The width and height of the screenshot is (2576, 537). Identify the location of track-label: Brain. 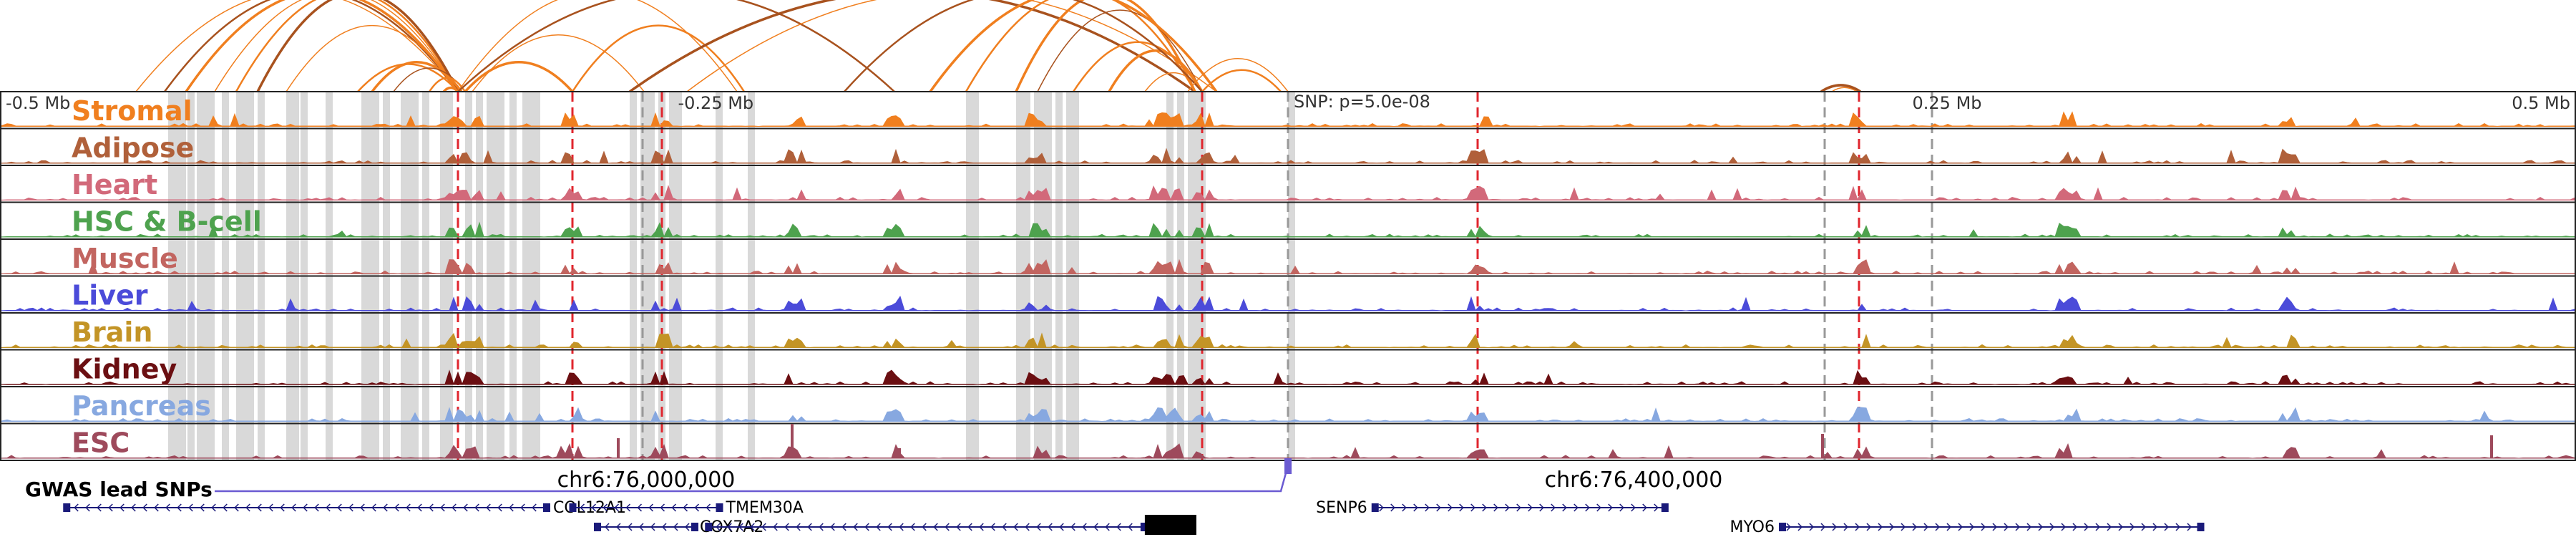
(112, 332).